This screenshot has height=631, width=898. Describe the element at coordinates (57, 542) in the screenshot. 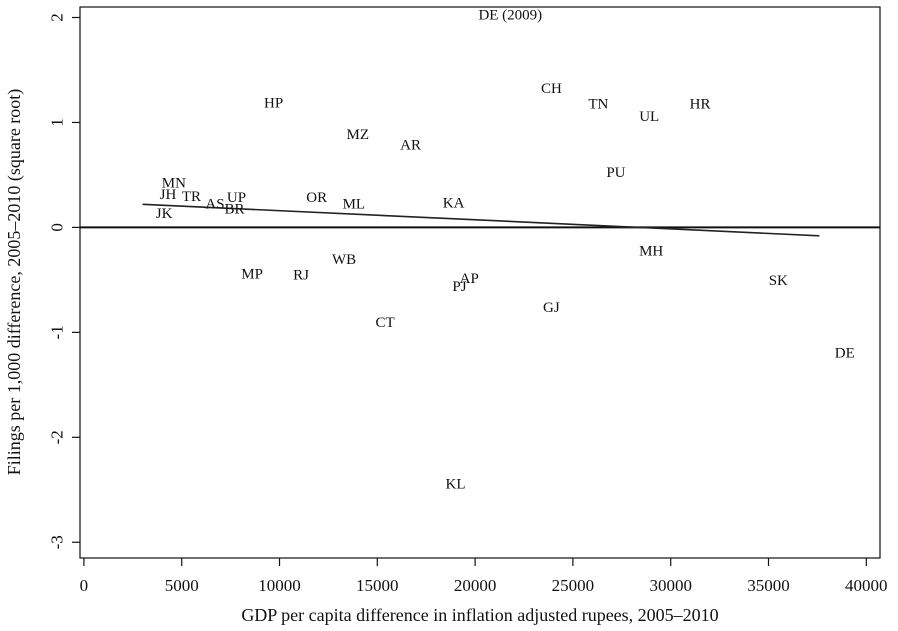

I see `y-tick-label: -3` at that location.